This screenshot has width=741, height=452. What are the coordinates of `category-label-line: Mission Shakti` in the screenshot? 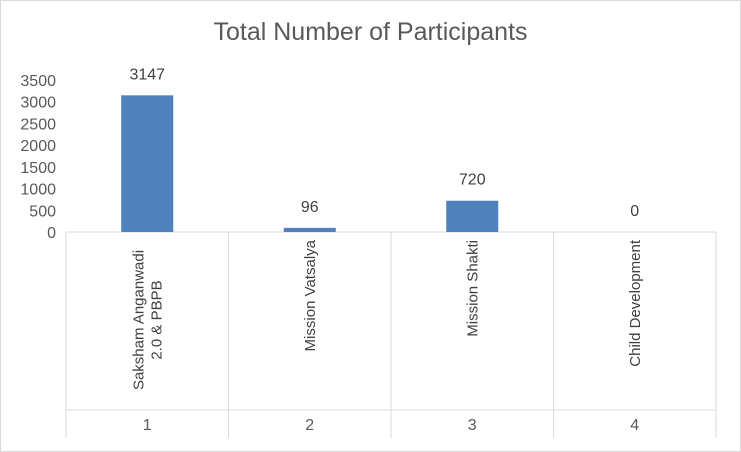 It's located at (472, 288).